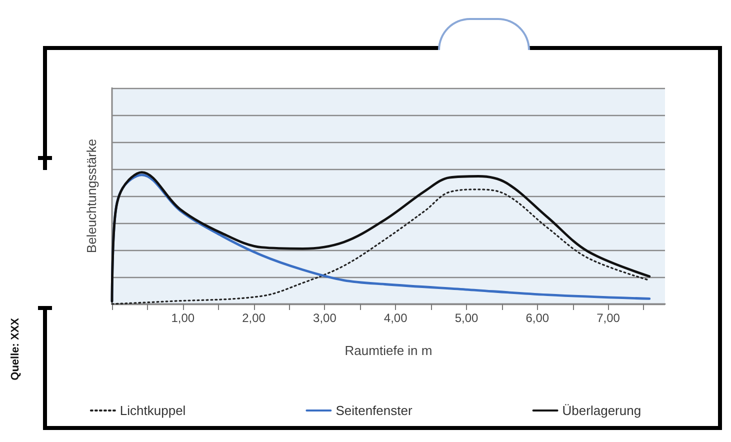 The width and height of the screenshot is (731, 442). What do you see at coordinates (325, 318) in the screenshot?
I see `x-tick-label: 3,00` at bounding box center [325, 318].